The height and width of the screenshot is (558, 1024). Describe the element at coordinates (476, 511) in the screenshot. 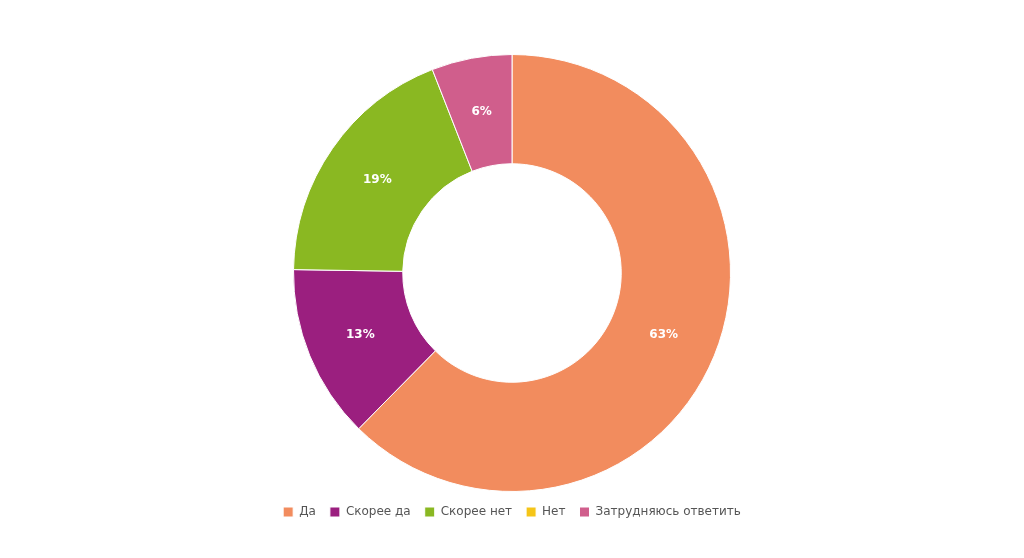

I see `legend-label: Скорее нет` at that location.